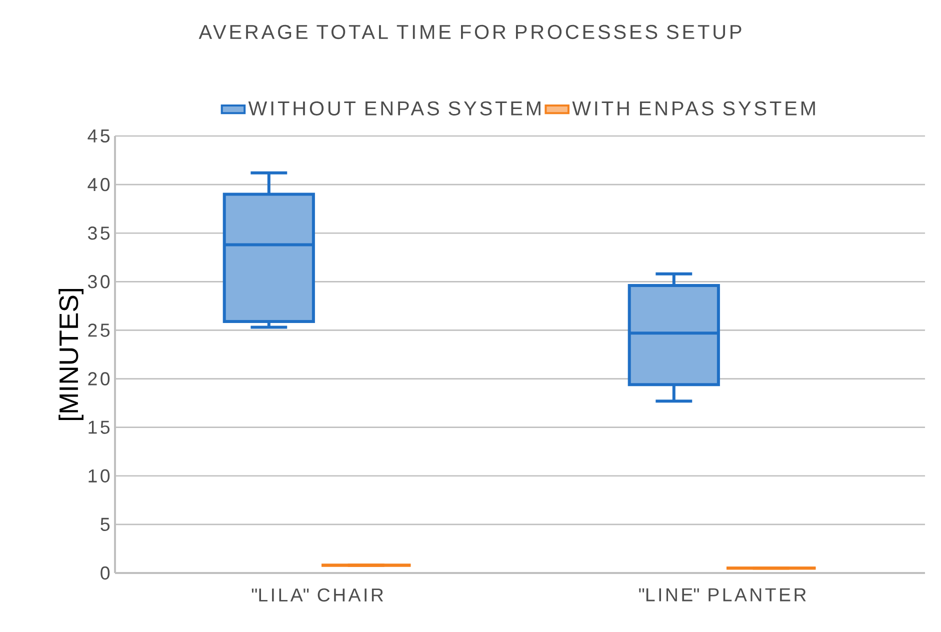 The width and height of the screenshot is (941, 632). Describe the element at coordinates (99, 330) in the screenshot. I see `y-tick-label: 25` at that location.